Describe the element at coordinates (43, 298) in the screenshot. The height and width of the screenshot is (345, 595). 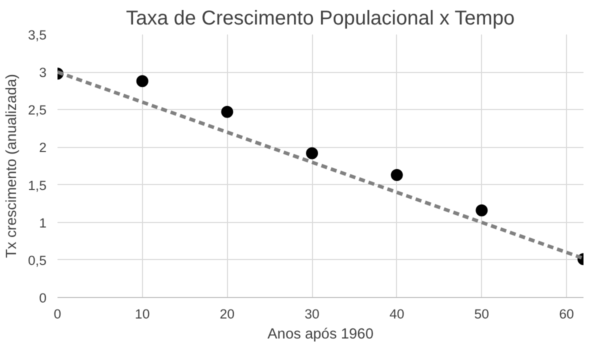
I see `y-tick-label: 0` at that location.